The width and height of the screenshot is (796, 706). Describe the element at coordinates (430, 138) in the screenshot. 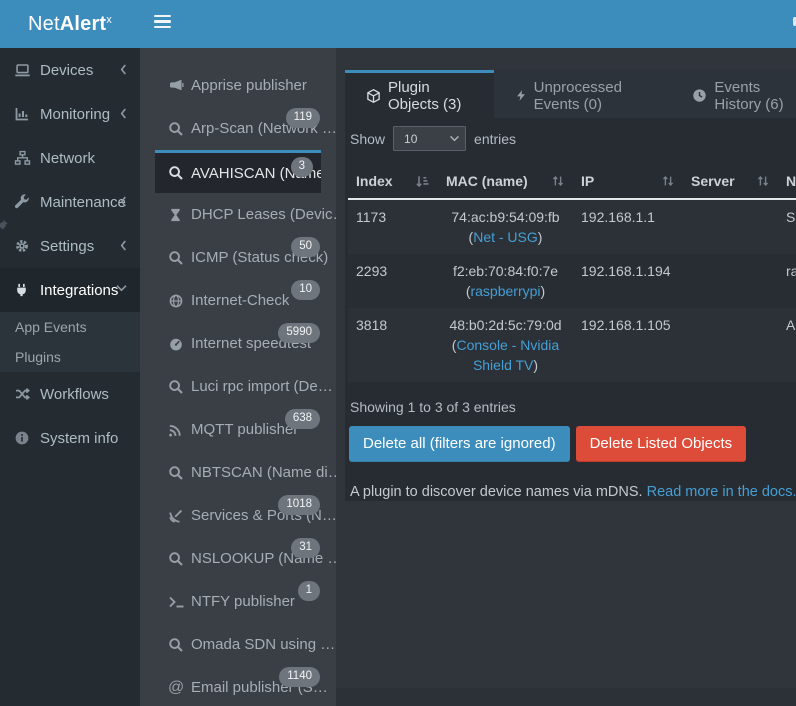

I see `page-size-select: 10` at that location.